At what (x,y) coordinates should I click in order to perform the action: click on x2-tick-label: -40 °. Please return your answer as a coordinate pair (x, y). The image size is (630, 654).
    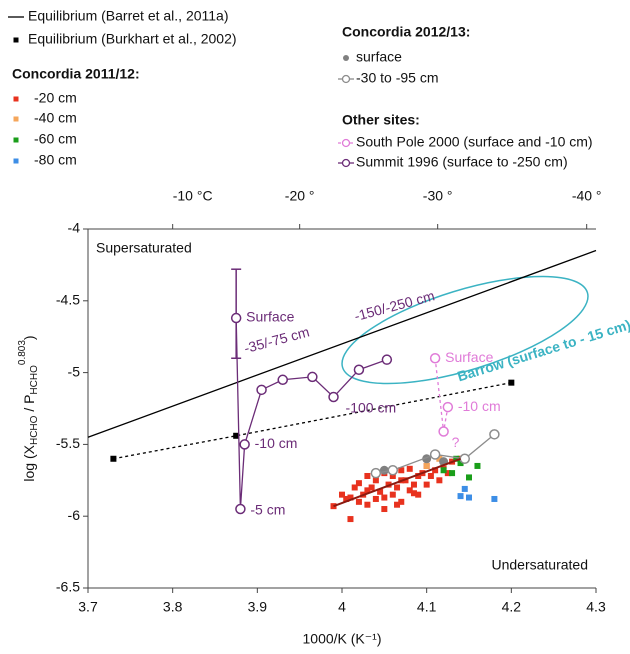
    Looking at the image, I should click on (587, 196).